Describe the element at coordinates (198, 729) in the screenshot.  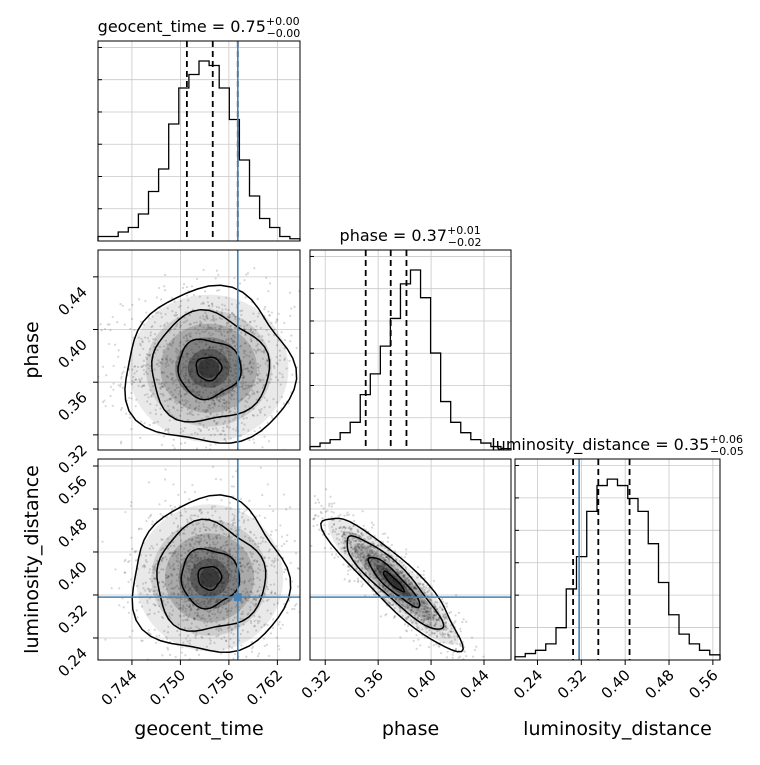
I see `x-axis-title-geocent_time: geocent_time` at that location.